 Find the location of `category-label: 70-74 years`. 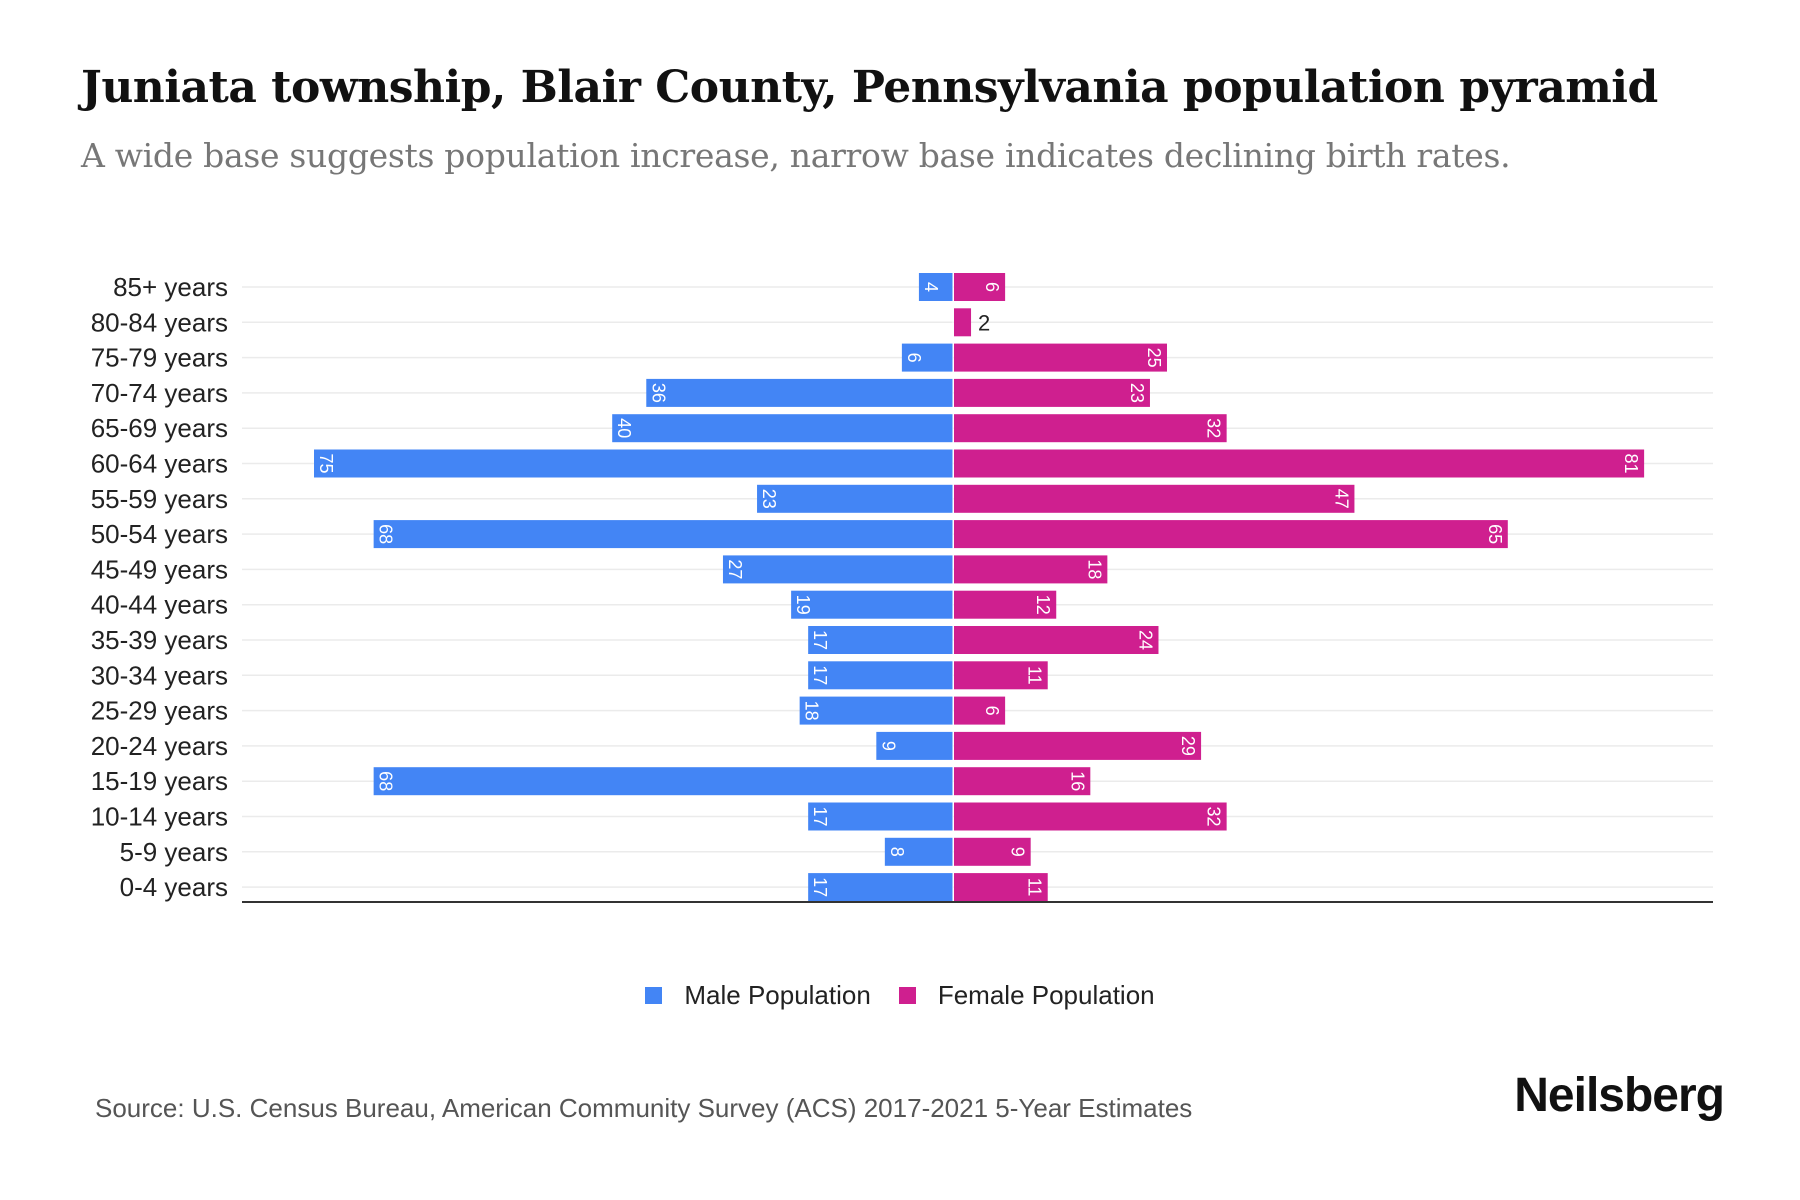

category-label: 70-74 years is located at coordinates (159, 393).